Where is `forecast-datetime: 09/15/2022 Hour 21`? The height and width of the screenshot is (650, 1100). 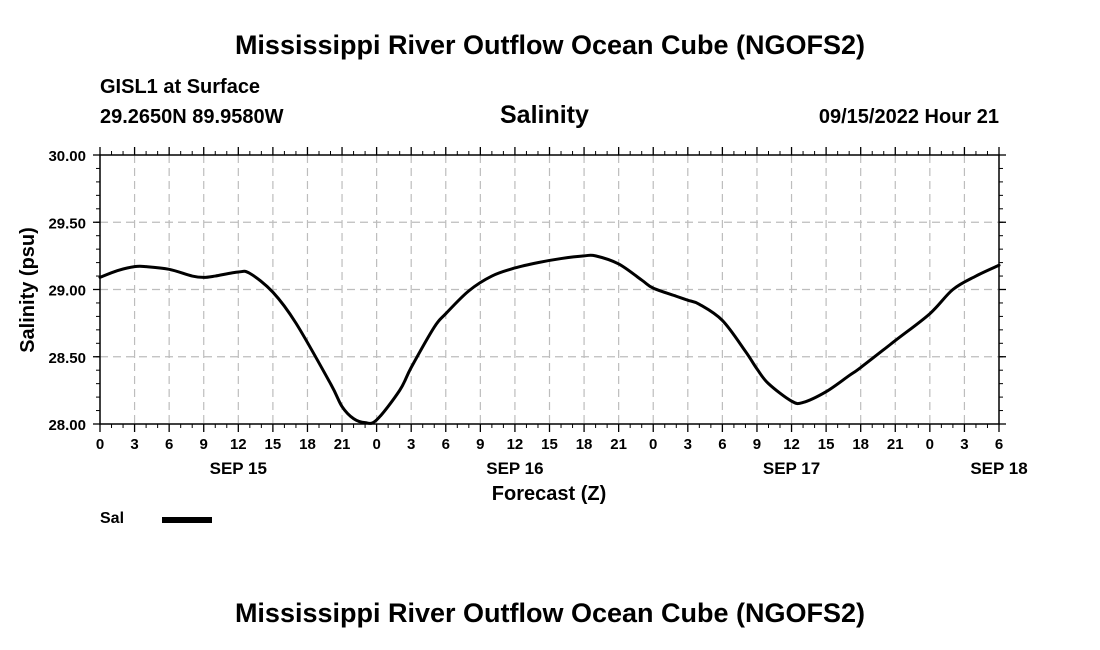 forecast-datetime: 09/15/2022 Hour 21 is located at coordinates (908, 117).